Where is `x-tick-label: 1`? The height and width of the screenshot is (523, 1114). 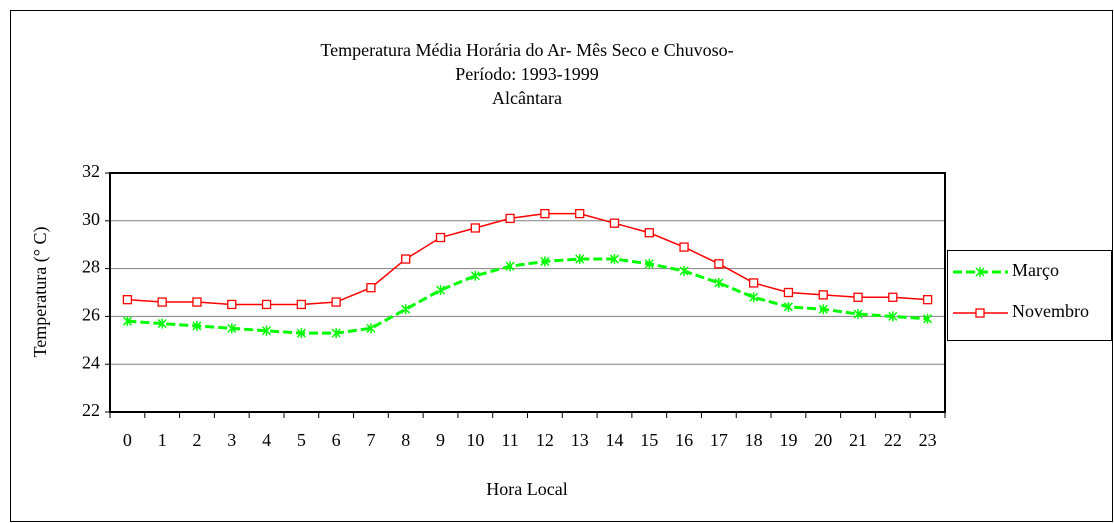 x-tick-label: 1 is located at coordinates (162, 440).